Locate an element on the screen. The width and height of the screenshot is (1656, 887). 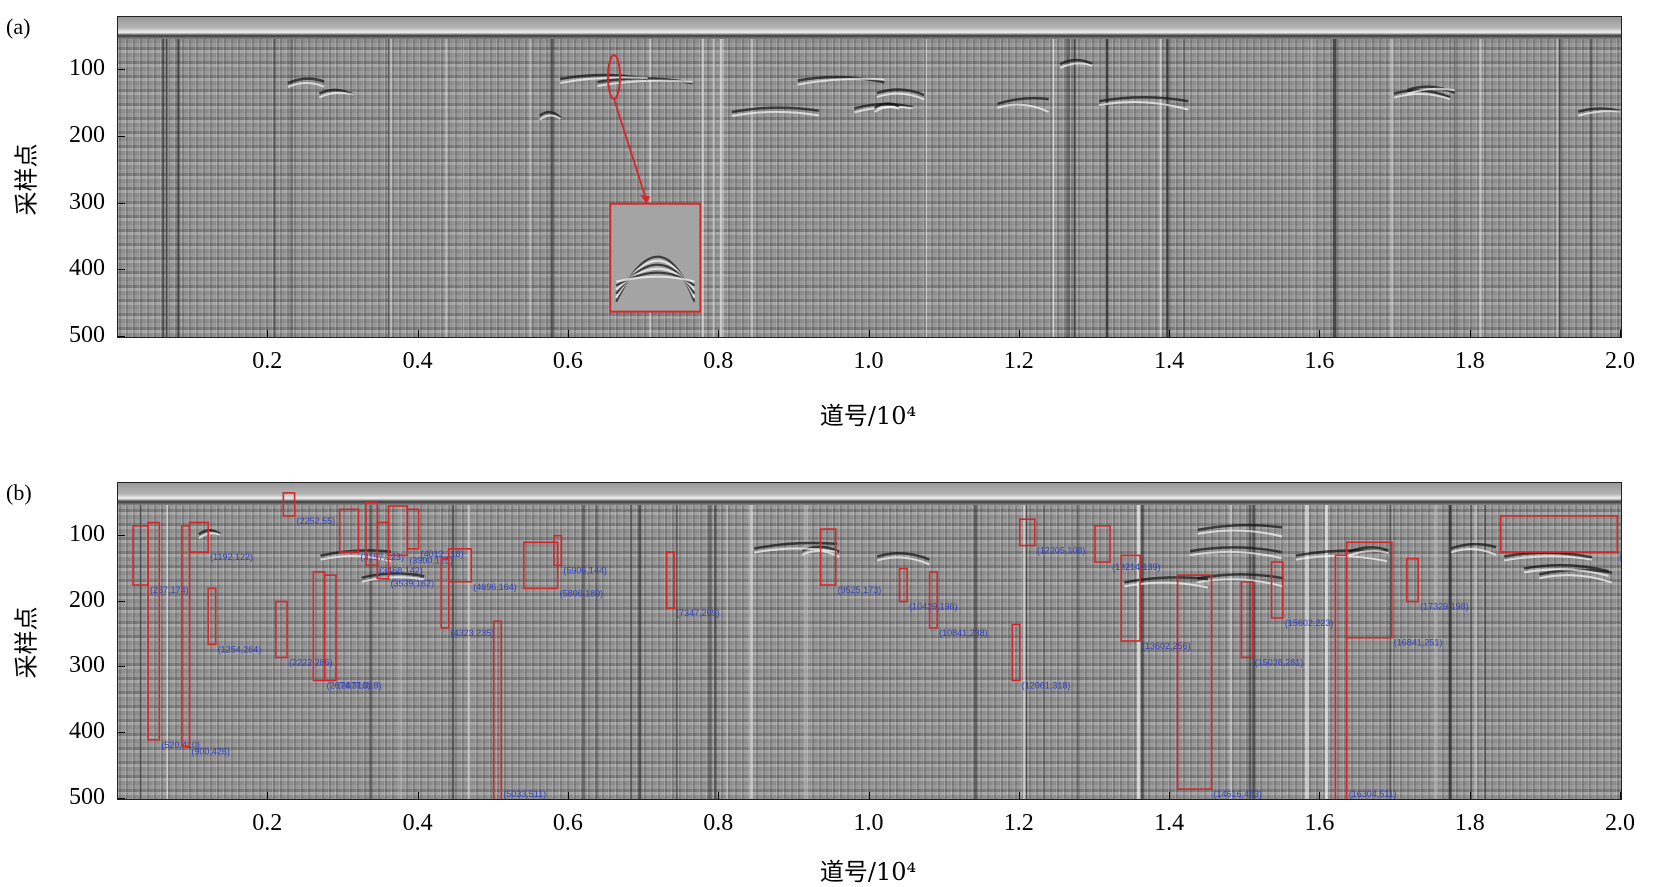
x-tick-label: 1.2 is located at coordinates (1018, 361).